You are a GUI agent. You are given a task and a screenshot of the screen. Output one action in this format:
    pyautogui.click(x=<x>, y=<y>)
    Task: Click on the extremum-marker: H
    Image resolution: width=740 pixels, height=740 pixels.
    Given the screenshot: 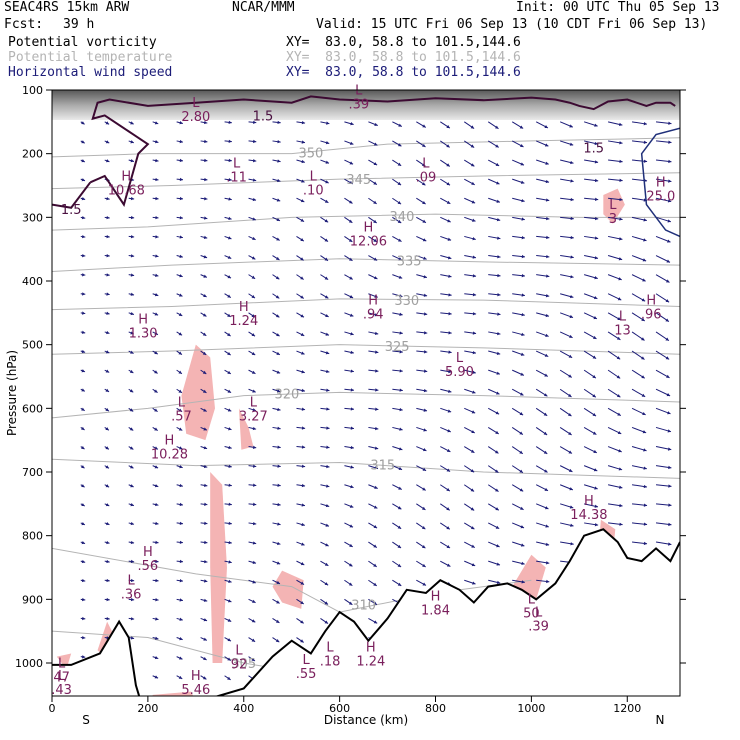 What is the action you would take?
    pyautogui.click(x=436, y=597)
    